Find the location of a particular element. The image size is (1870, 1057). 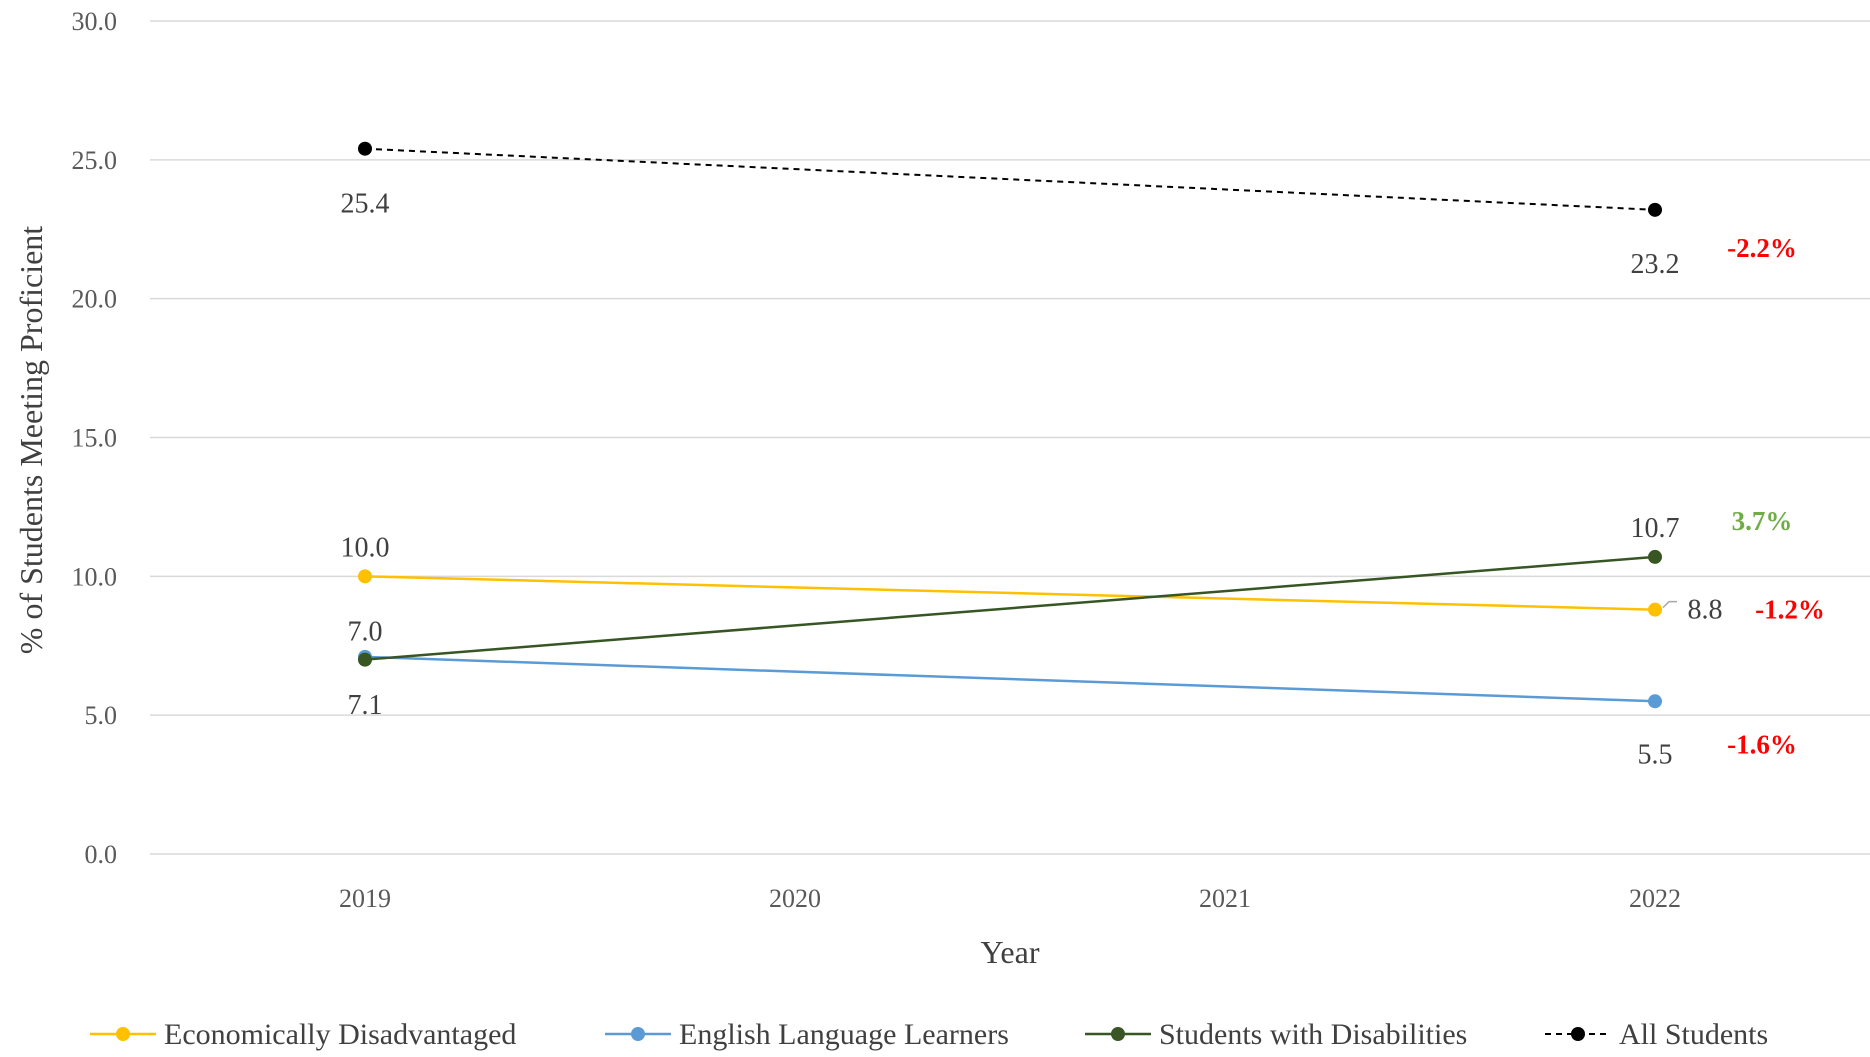

change-label: -2.2% is located at coordinates (1762, 248).